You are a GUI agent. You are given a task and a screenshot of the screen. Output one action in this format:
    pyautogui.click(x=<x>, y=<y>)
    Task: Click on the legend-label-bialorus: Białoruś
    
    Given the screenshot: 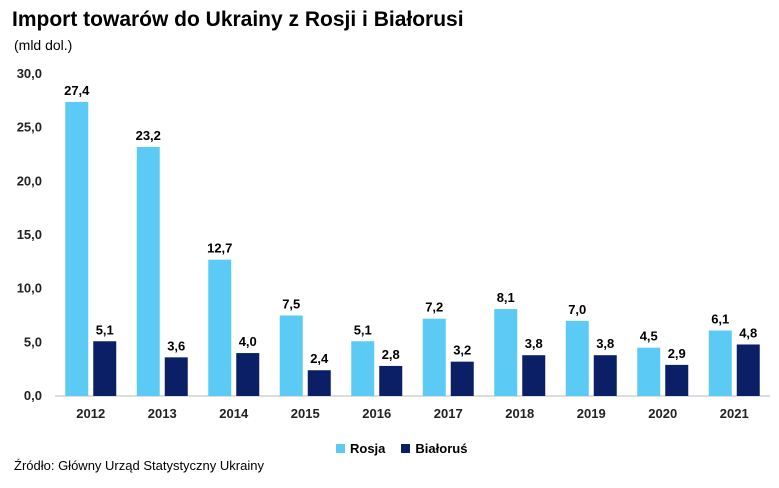 What is the action you would take?
    pyautogui.click(x=441, y=448)
    